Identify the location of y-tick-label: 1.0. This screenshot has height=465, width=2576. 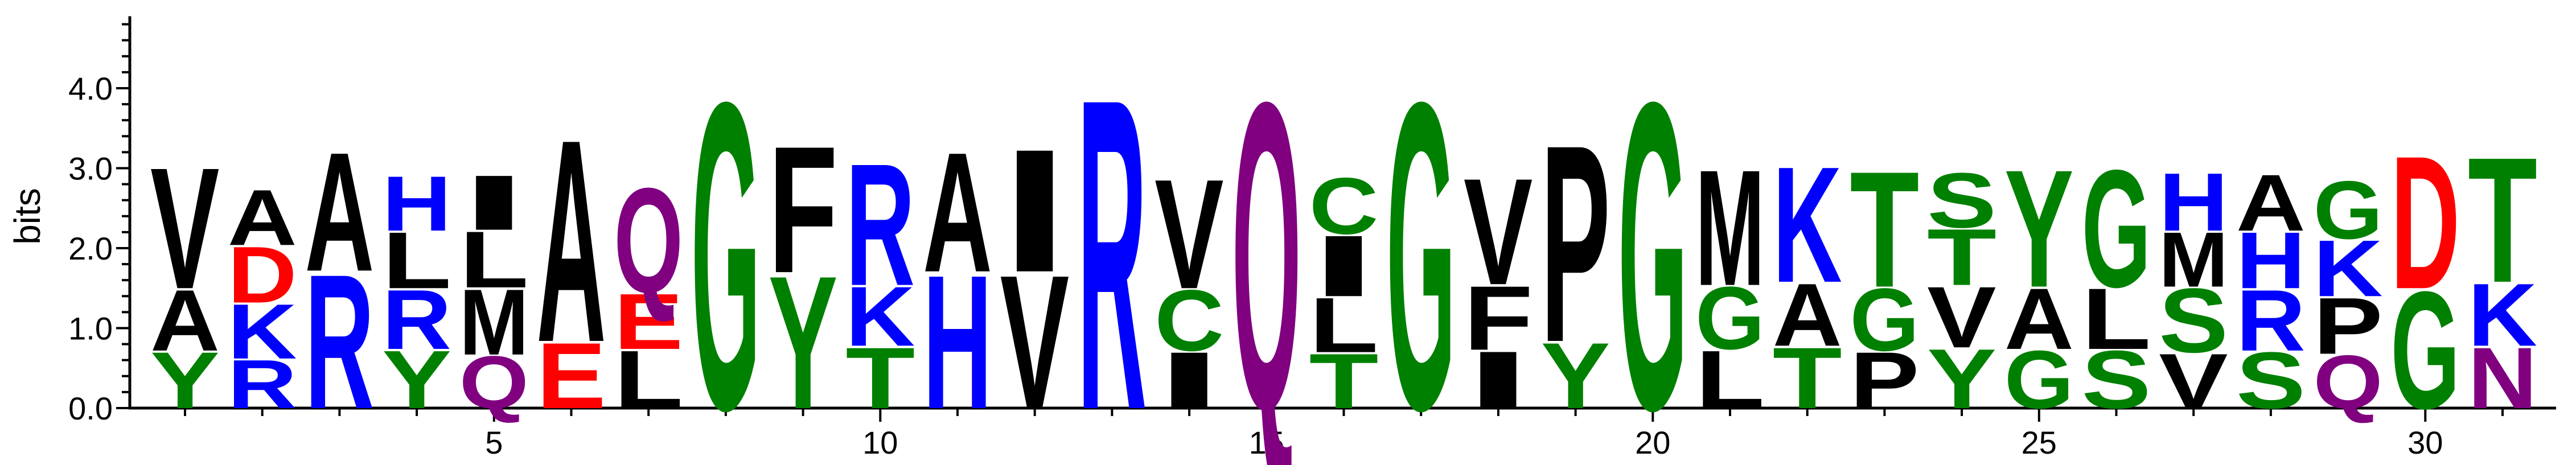
(90, 329).